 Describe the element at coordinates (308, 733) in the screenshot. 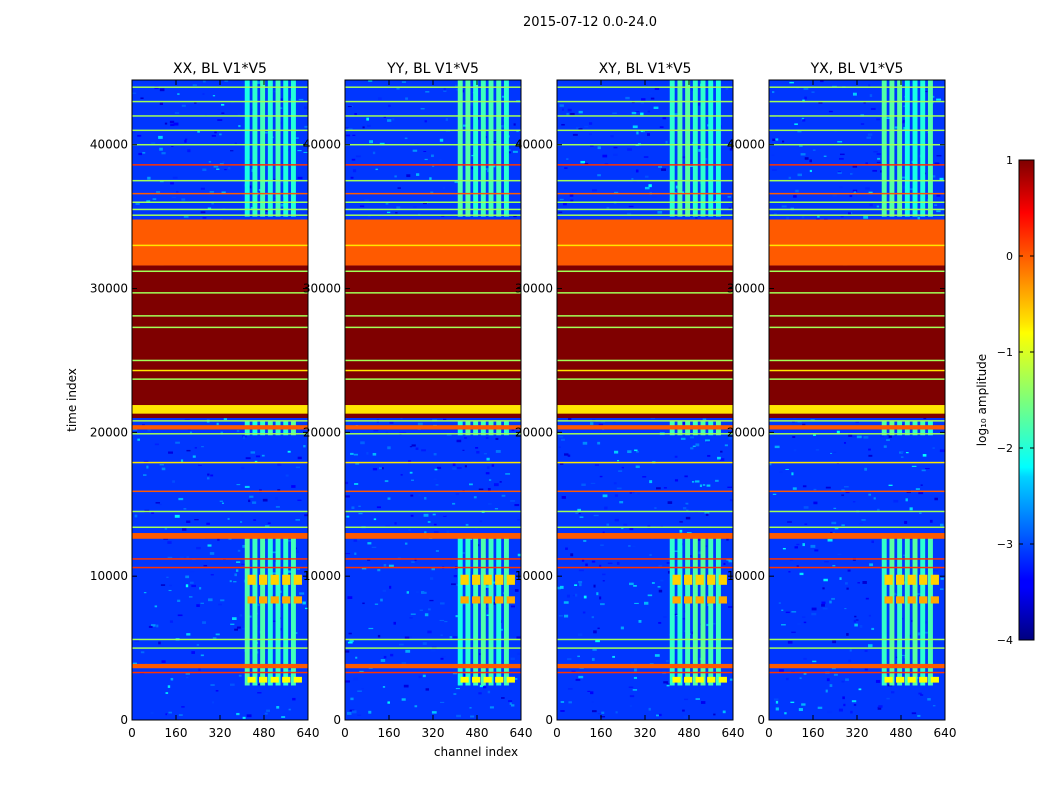

I see `x-tick-label: 640` at that location.